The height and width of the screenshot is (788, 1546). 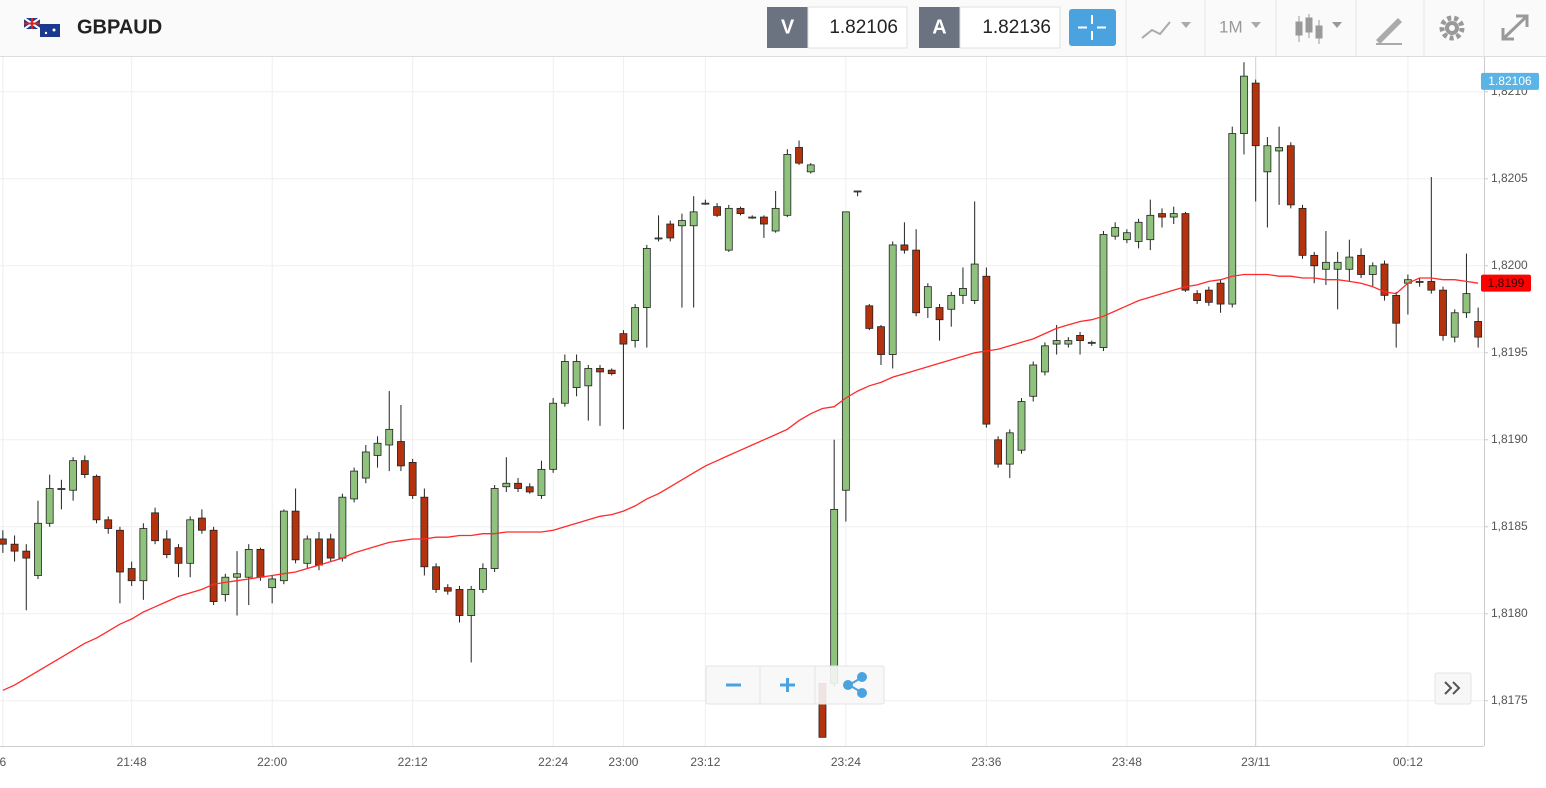 What do you see at coordinates (939, 27) in the screenshot?
I see `buy-button` at bounding box center [939, 27].